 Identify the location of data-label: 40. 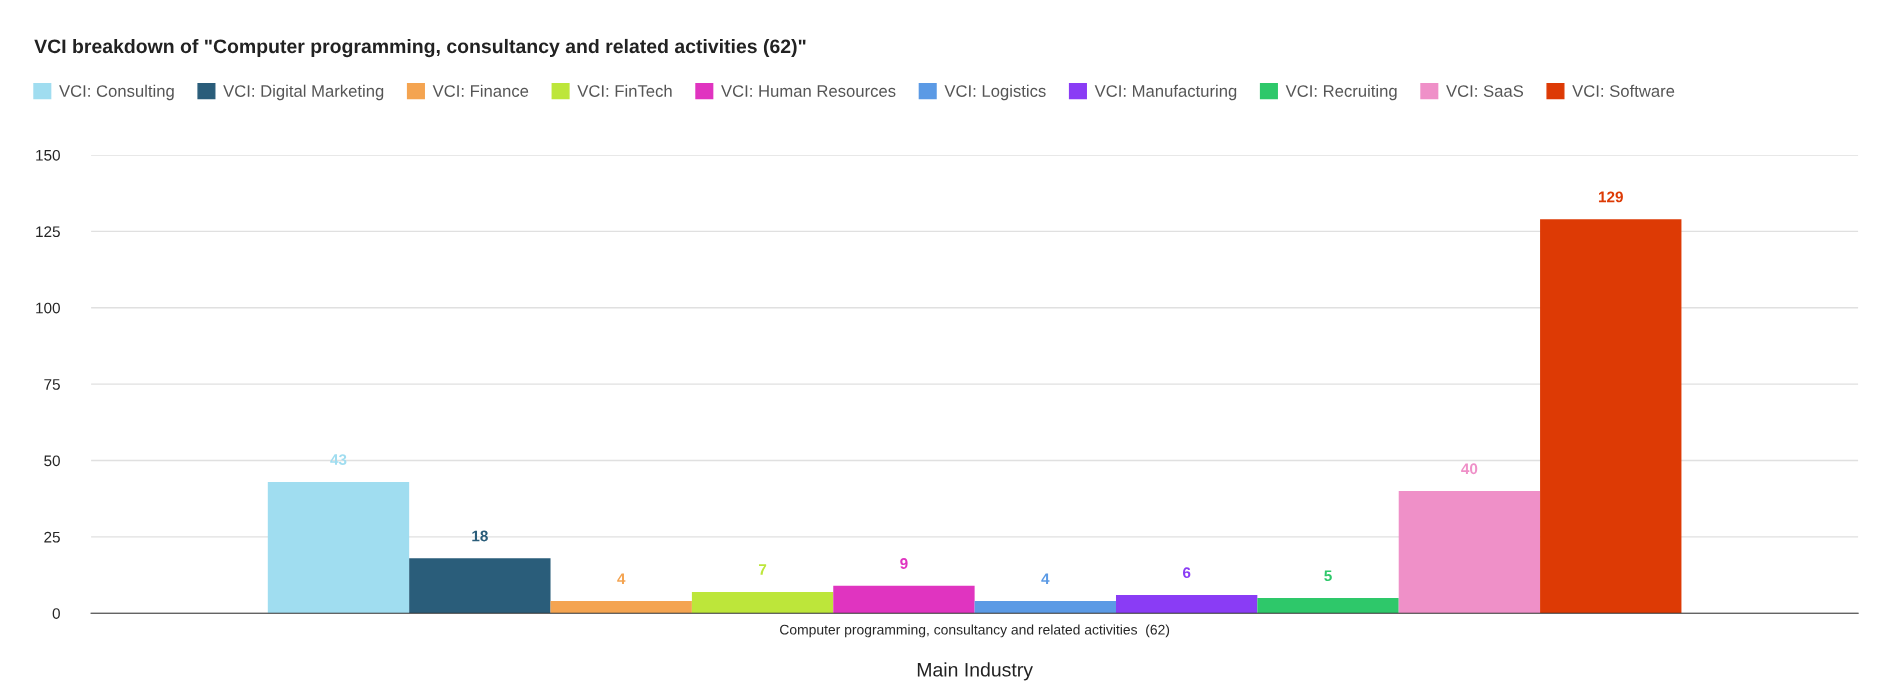
(1469, 469).